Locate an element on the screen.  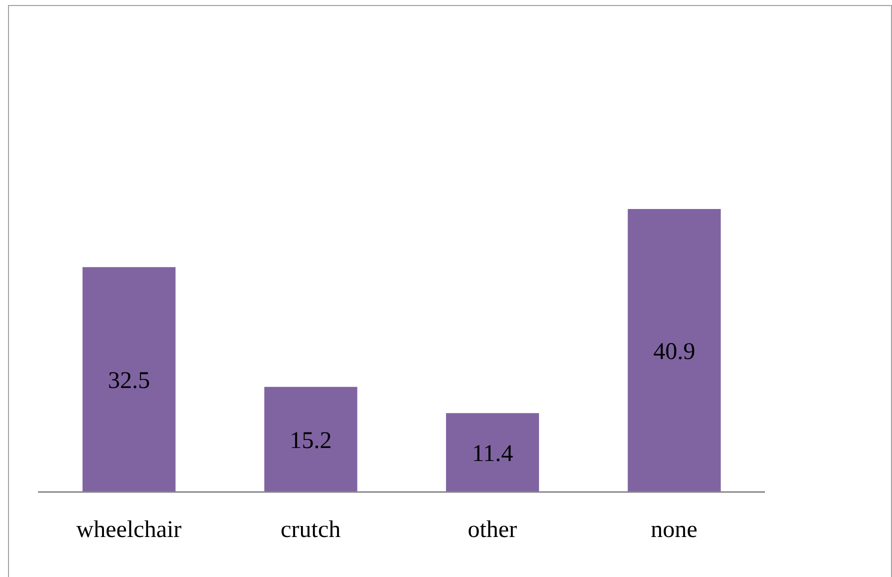
data-label: 11.4 is located at coordinates (493, 454).